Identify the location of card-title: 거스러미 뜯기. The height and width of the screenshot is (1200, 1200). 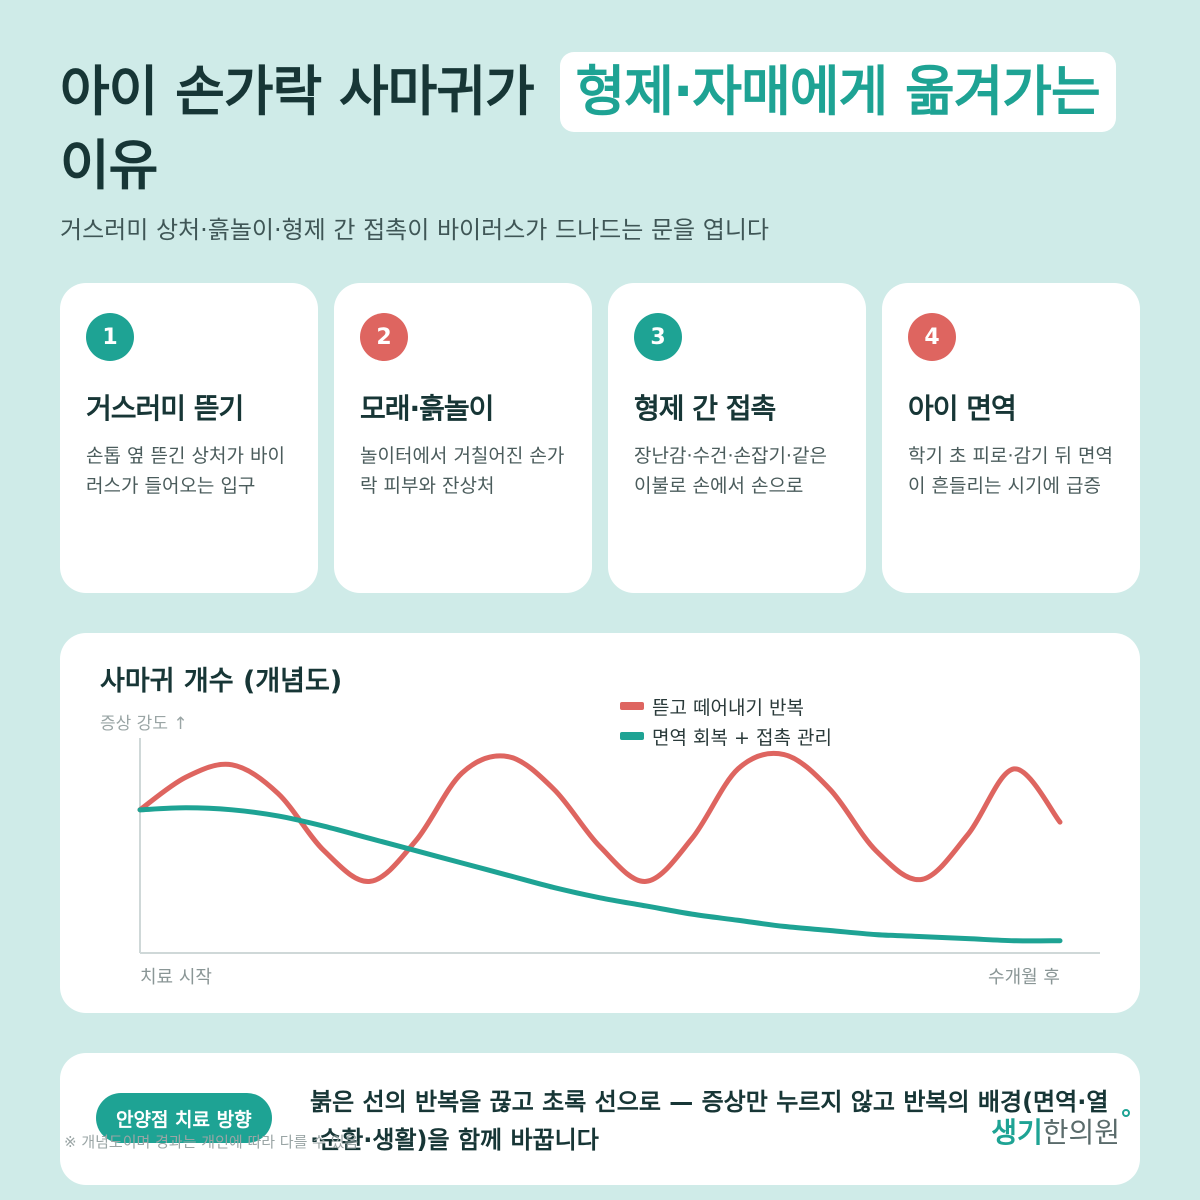
(165, 408).